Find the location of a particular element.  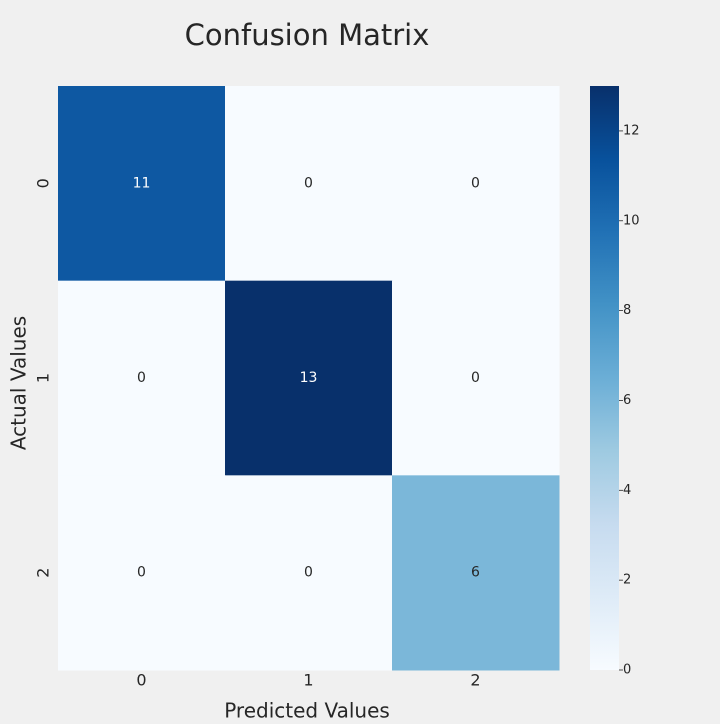

colorbar-tick-label: 8 is located at coordinates (627, 310).